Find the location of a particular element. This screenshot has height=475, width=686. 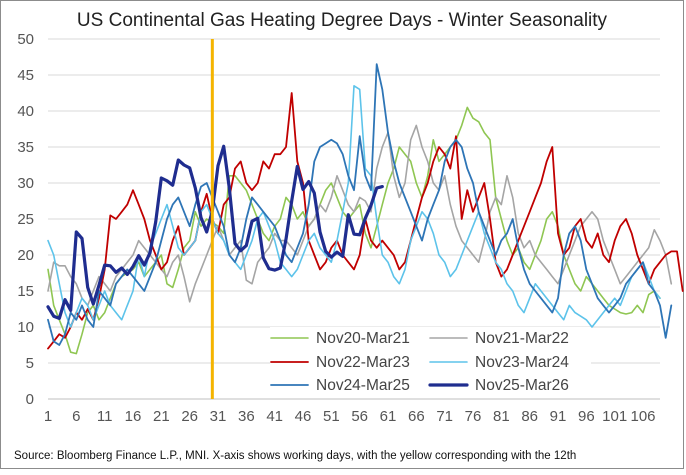

x-tick-label: 106 is located at coordinates (642, 416).